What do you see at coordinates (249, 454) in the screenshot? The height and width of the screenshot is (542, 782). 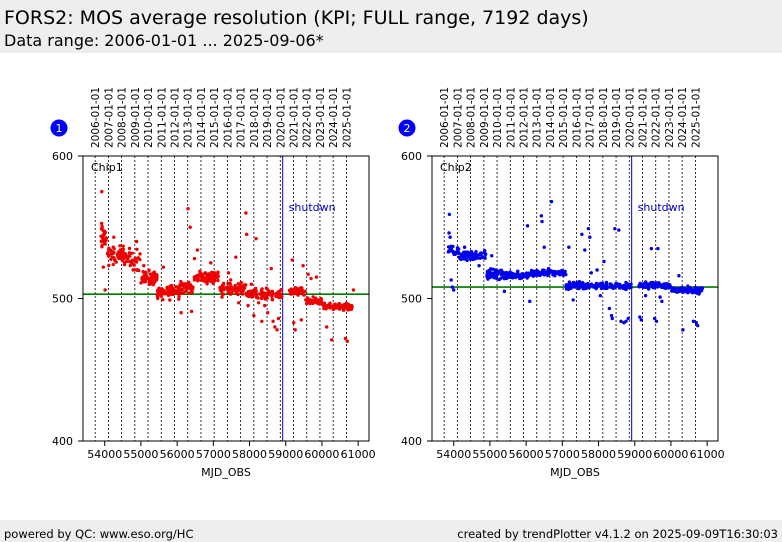 I see `x-tick-label: 58000` at bounding box center [249, 454].